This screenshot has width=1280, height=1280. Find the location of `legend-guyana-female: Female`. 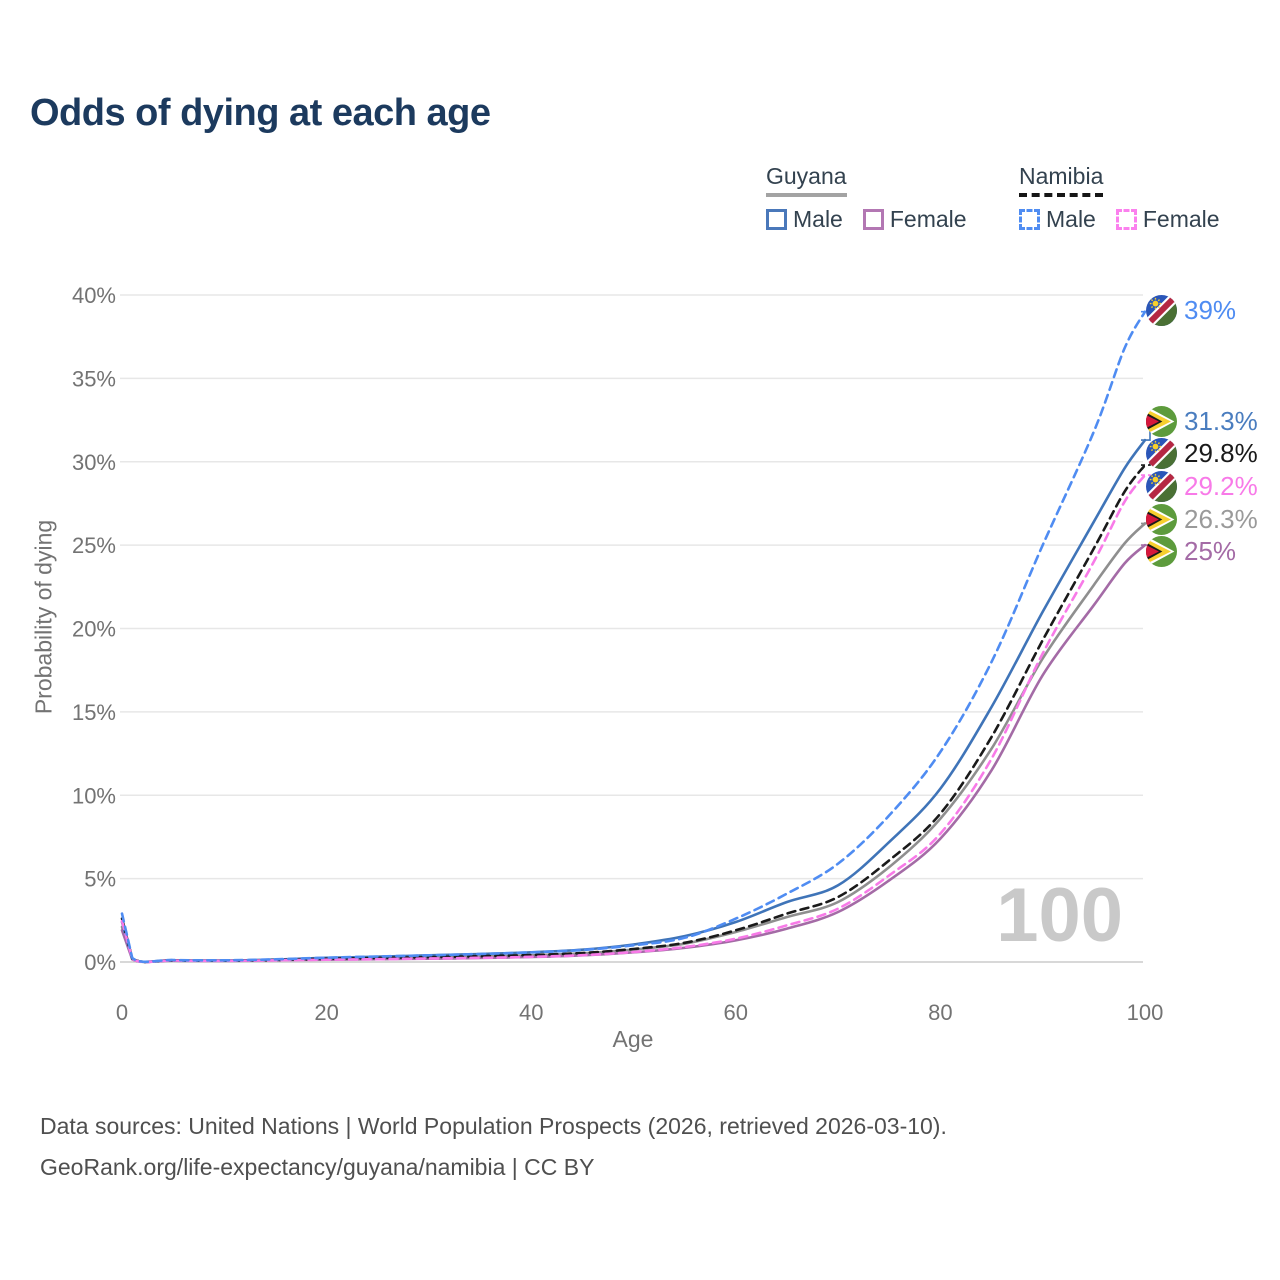

legend-guyana-female: Female is located at coordinates (914, 219).